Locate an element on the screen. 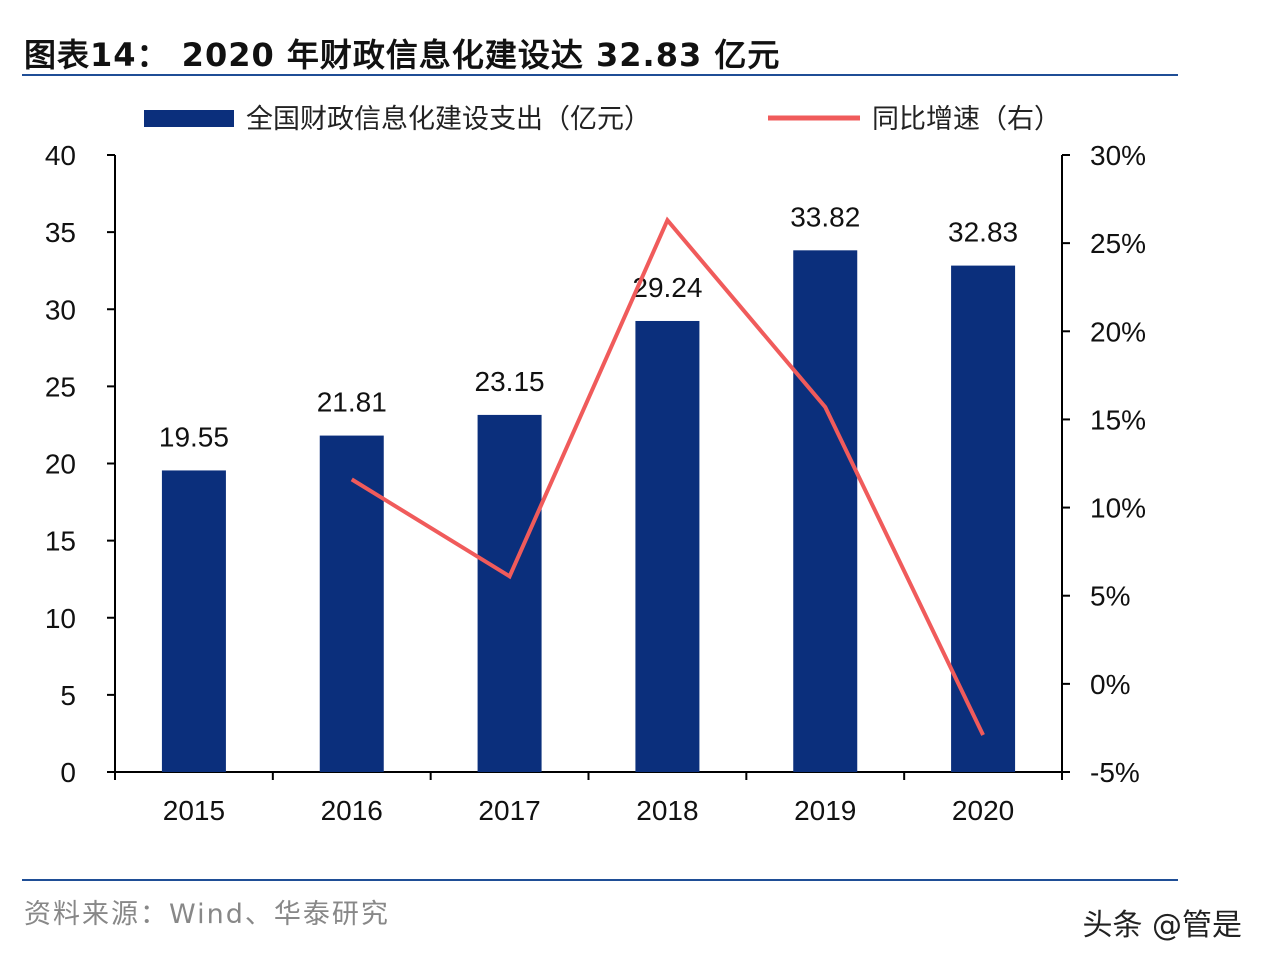  left-tick-label: 35 is located at coordinates (60, 232).